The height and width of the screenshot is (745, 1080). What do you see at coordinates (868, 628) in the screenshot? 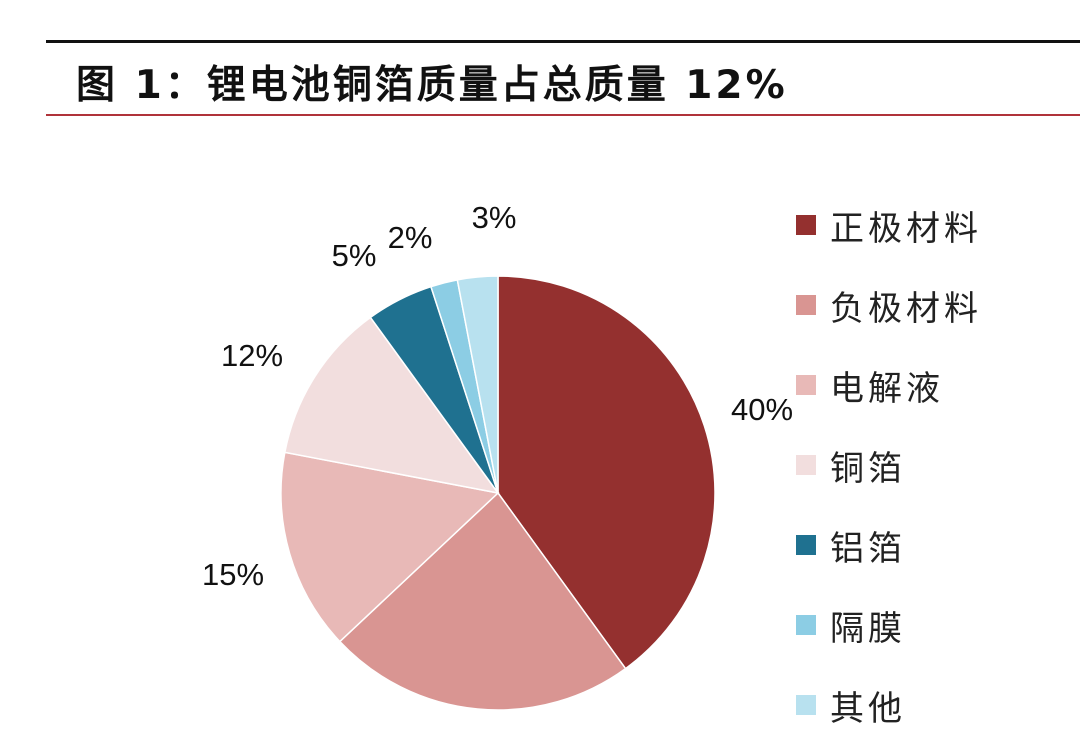
I see `legend-label: 隔膜` at bounding box center [868, 628].